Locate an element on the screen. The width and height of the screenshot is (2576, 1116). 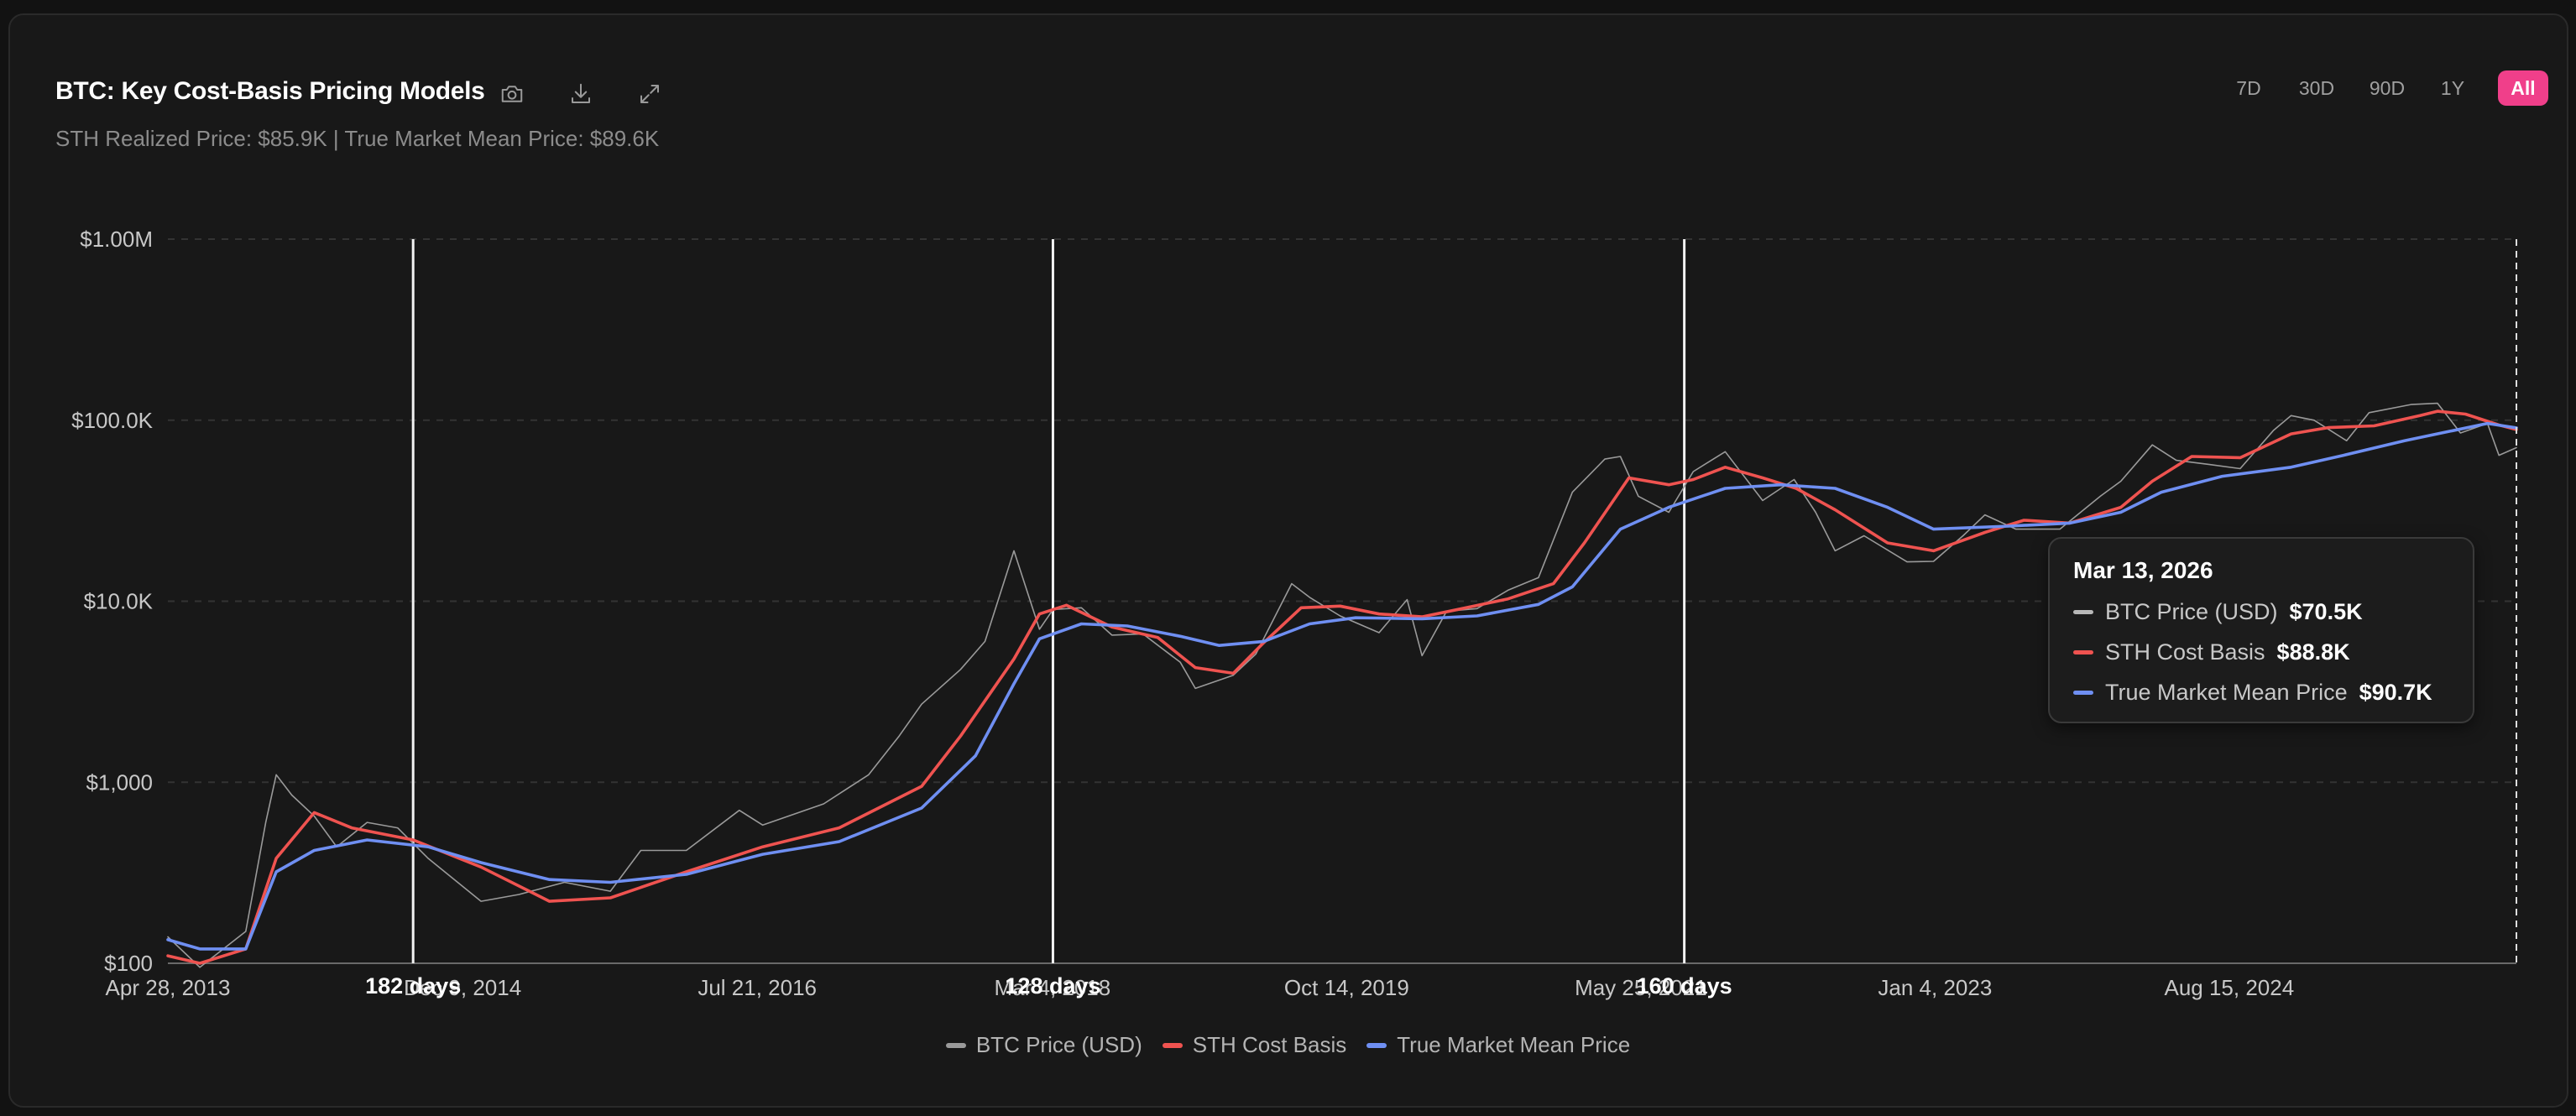
legend-item-btc-price: BTC Price (USD) is located at coordinates (1043, 1045).